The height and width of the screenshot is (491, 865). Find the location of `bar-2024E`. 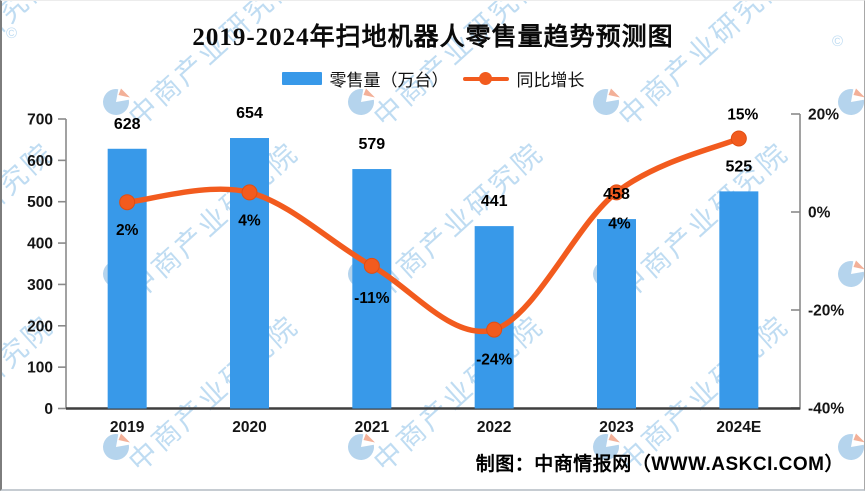

bar-2024E is located at coordinates (739, 300).